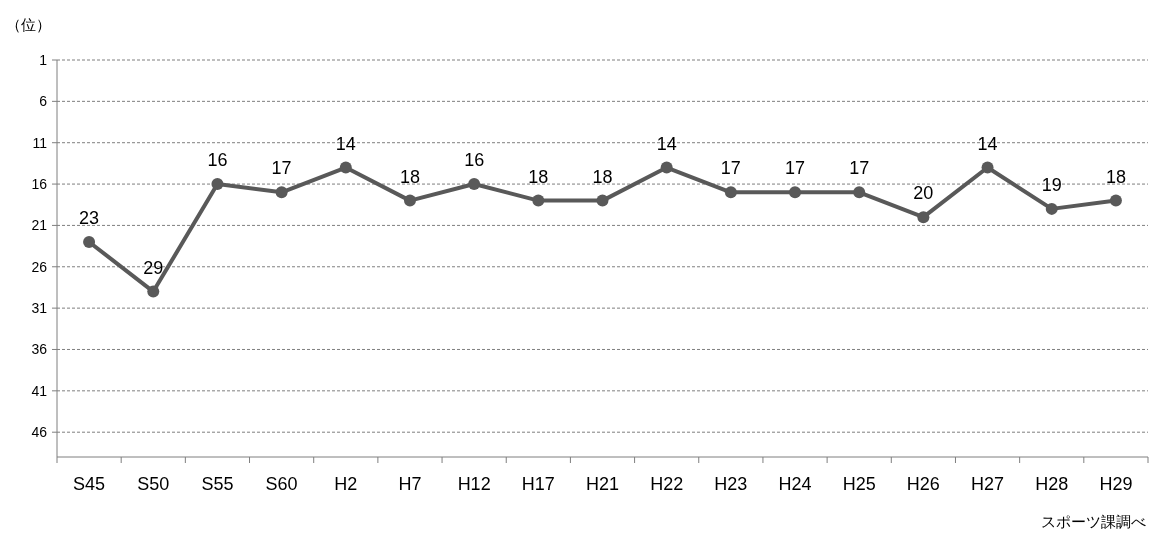  I want to click on y-tick-label: 1, so click(43, 60).